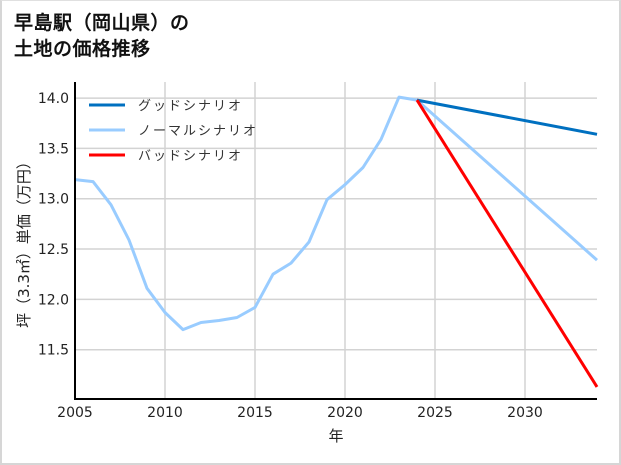  What do you see at coordinates (525, 413) in the screenshot?
I see `x-tick-label: 2030` at bounding box center [525, 413].